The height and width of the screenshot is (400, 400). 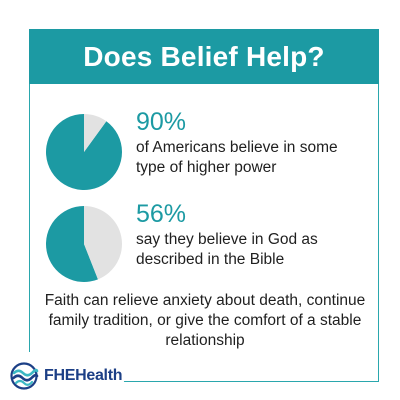 I want to click on pie-chart-higher-power, so click(x=83, y=152).